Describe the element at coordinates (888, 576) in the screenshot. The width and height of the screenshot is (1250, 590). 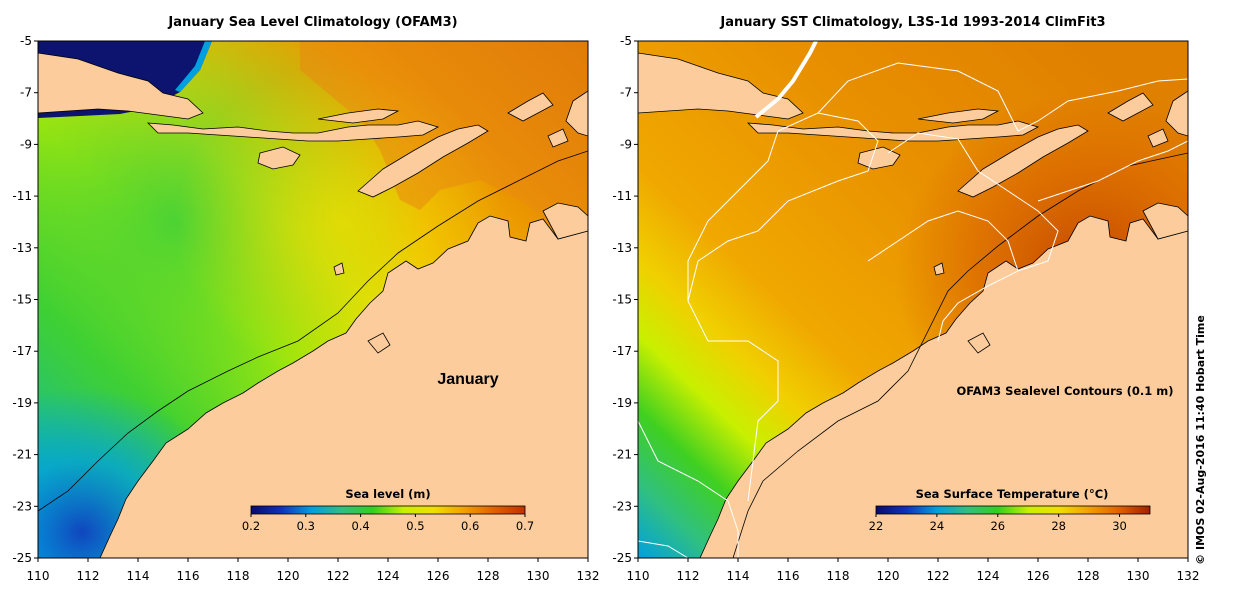
I see `right-x-tick-label: 120` at that location.